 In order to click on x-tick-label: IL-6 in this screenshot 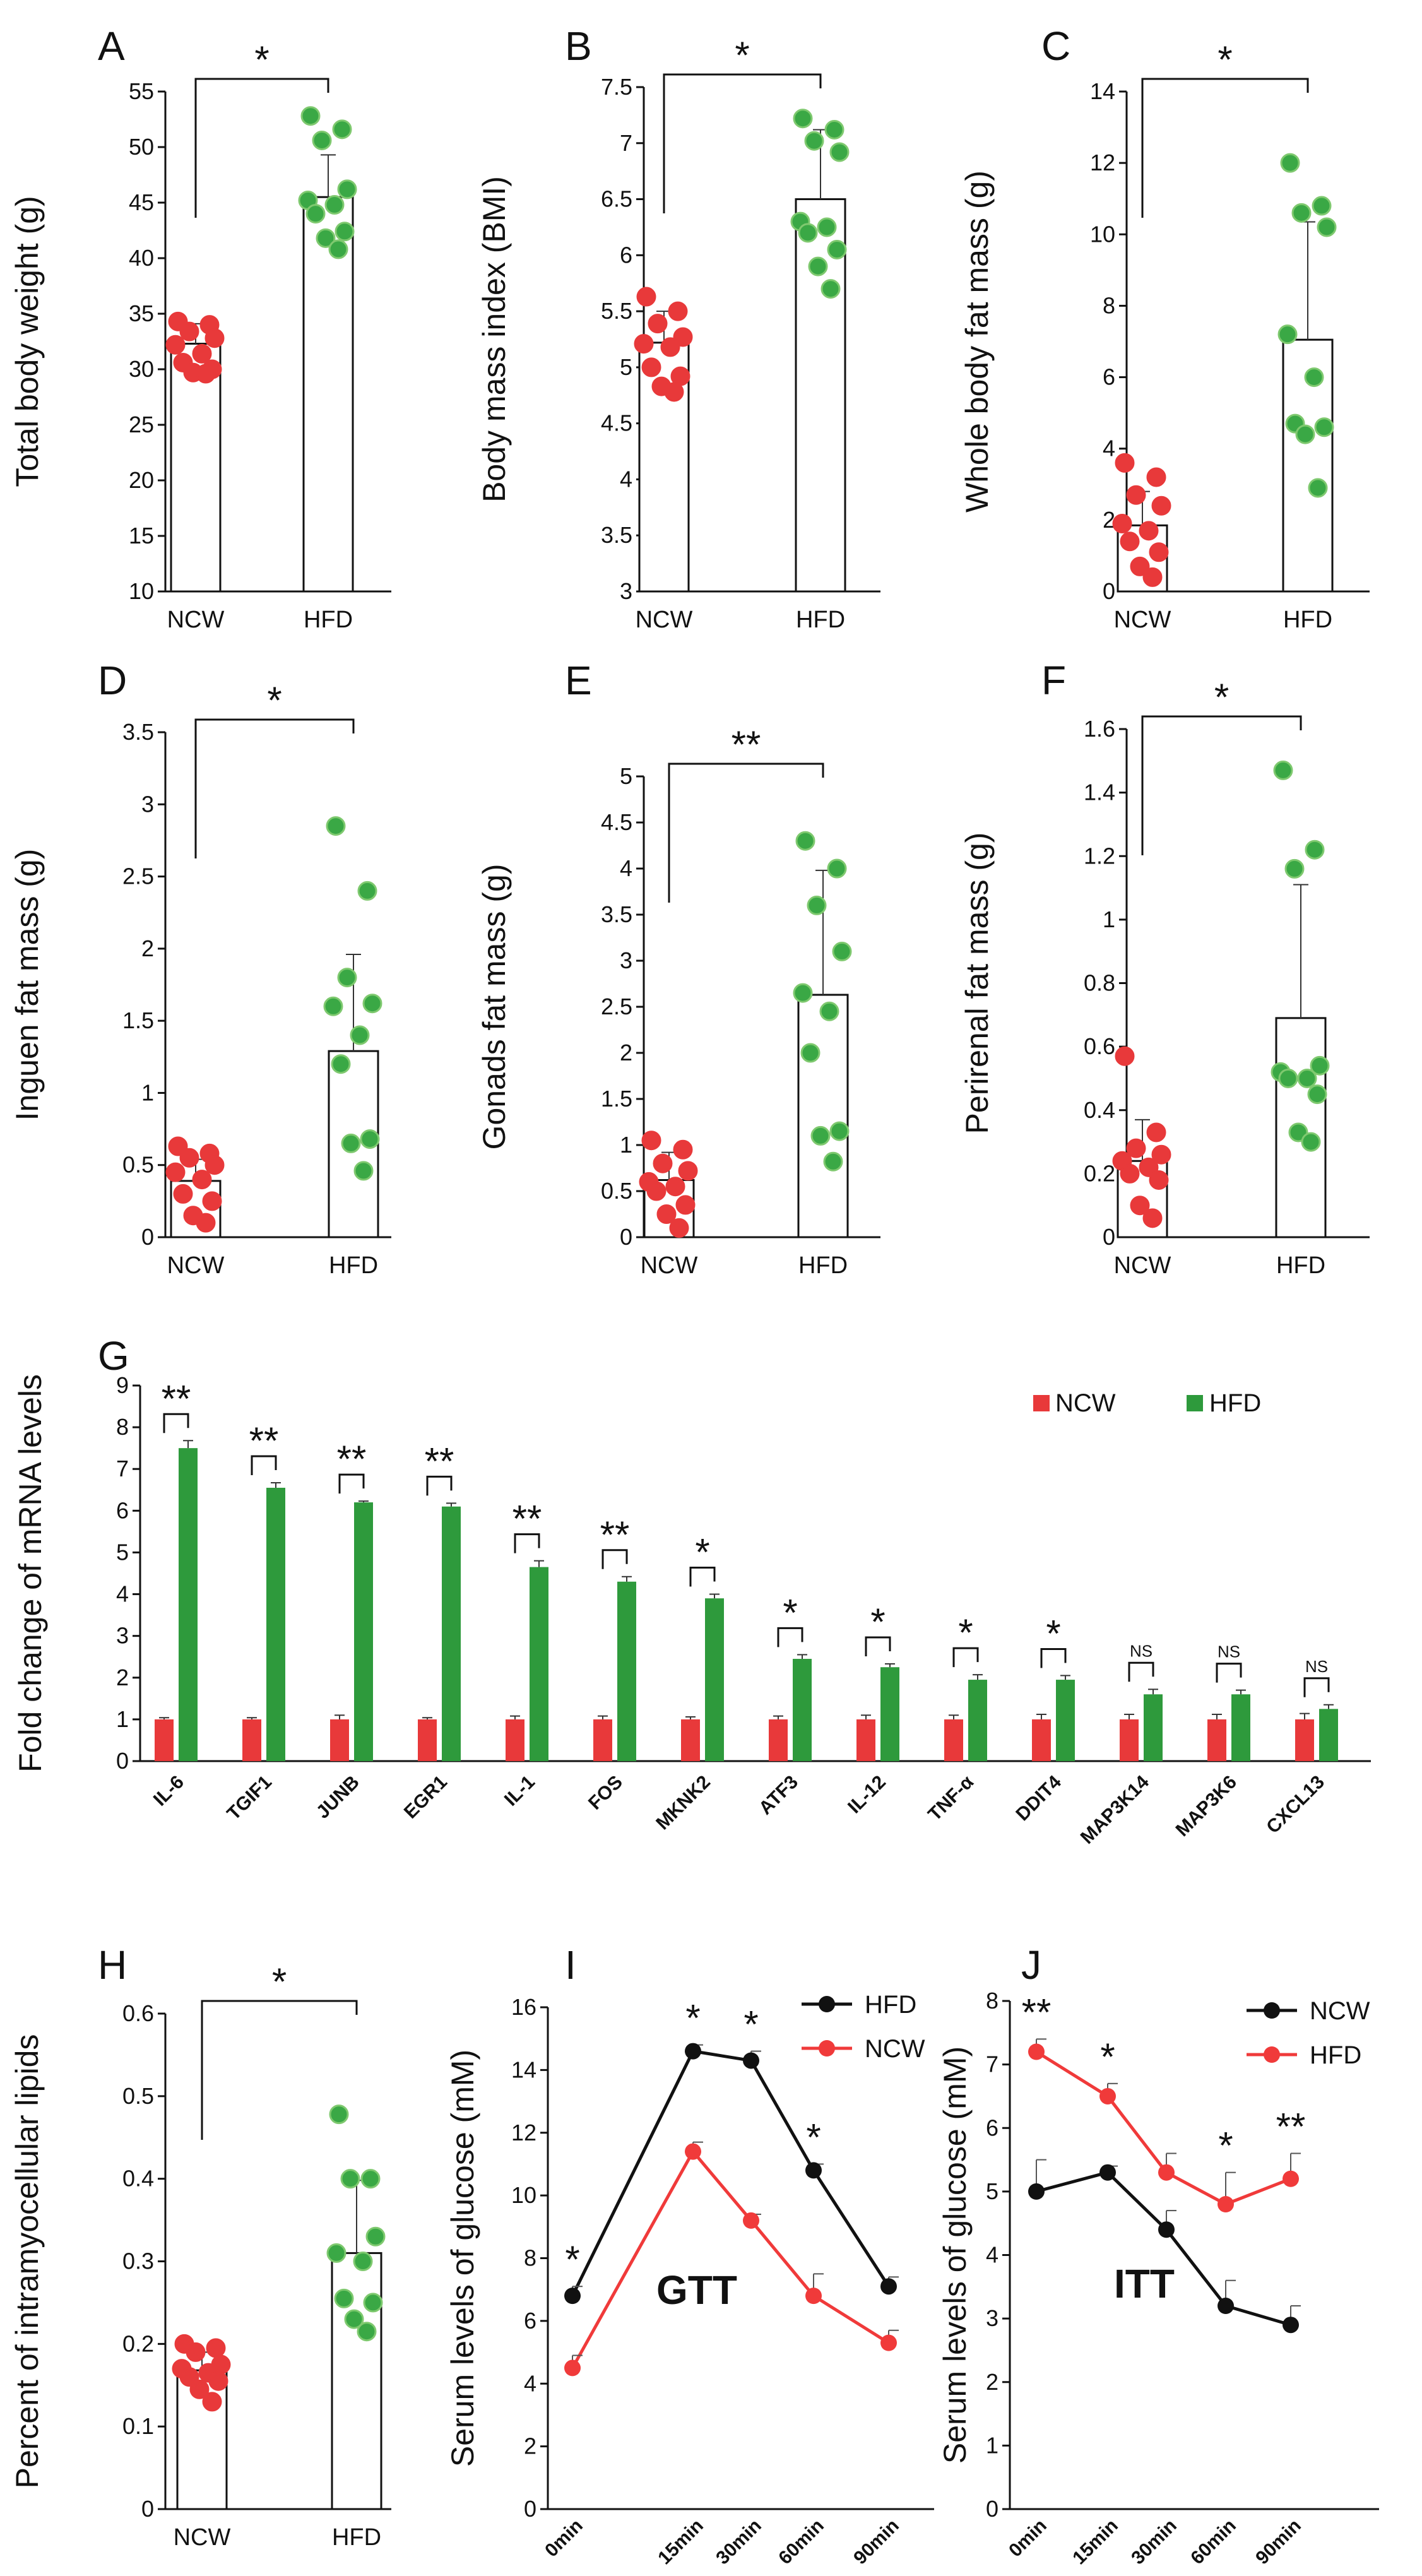, I will do `click(169, 1791)`.